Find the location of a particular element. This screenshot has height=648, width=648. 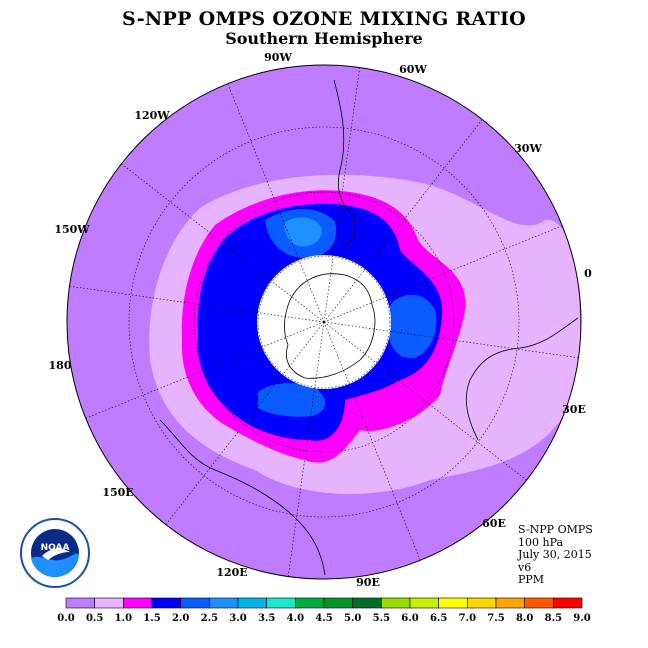

ozone-level-5-region is located at coordinates (303, 232).